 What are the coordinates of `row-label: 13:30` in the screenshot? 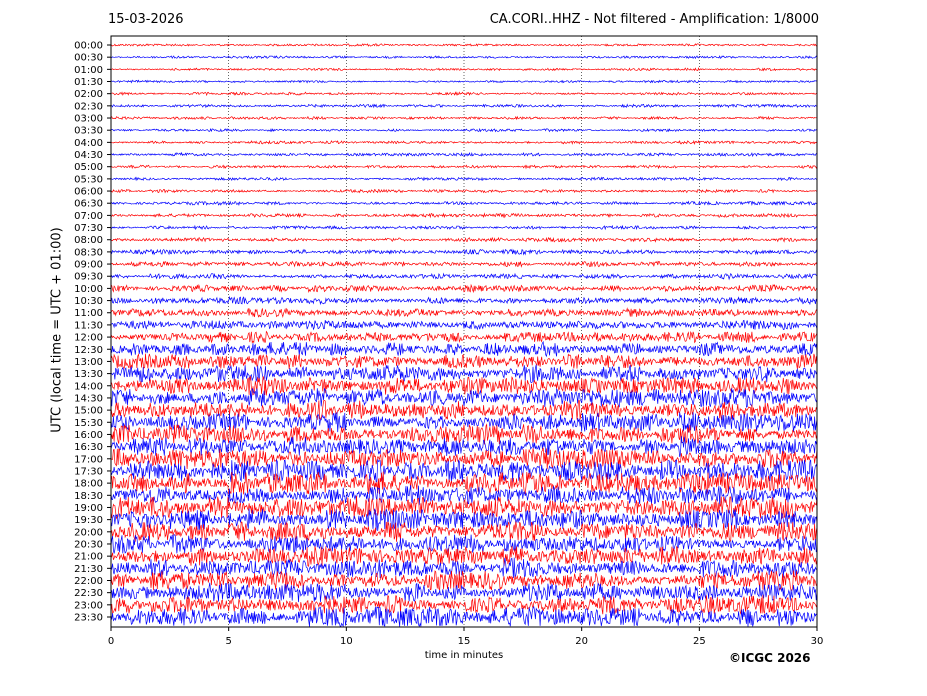 It's located at (88, 374).